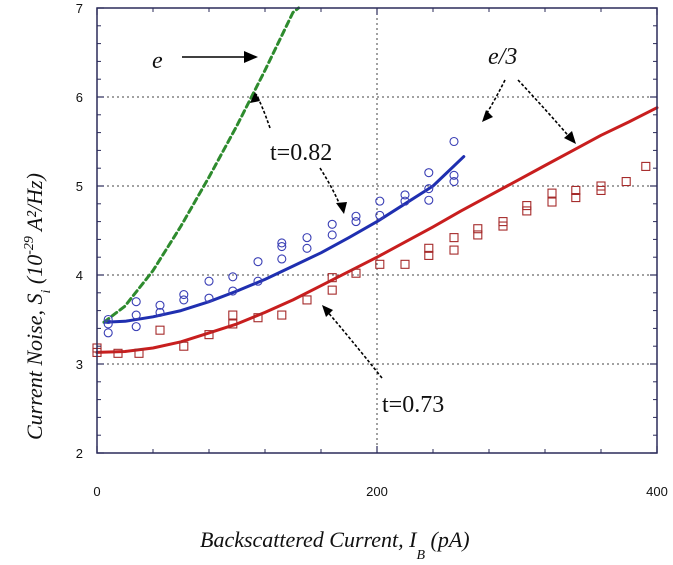 This screenshot has width=673, height=565. Describe the element at coordinates (447, 539) in the screenshot. I see `x-axis-label-tail: (pA)` at that location.